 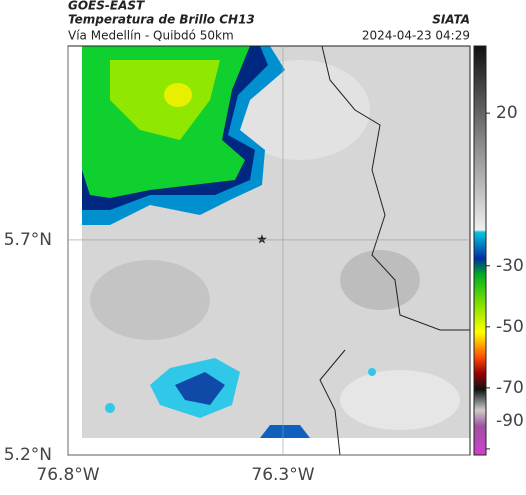 I want to click on agency: SIATA, so click(x=451, y=20).